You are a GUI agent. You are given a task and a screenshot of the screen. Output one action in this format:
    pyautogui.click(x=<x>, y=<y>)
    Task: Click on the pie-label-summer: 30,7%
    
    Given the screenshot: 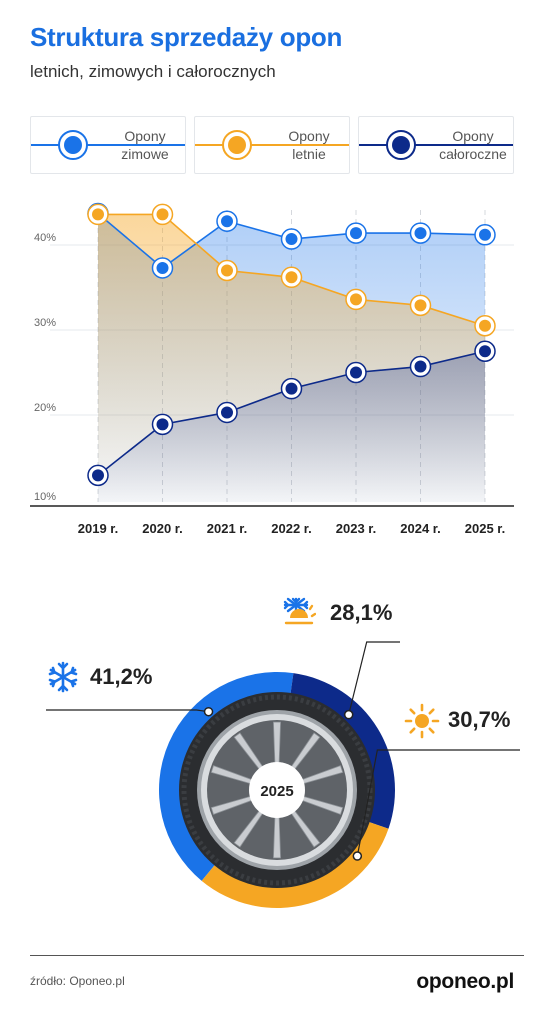 What is the action you would take?
    pyautogui.click(x=479, y=719)
    